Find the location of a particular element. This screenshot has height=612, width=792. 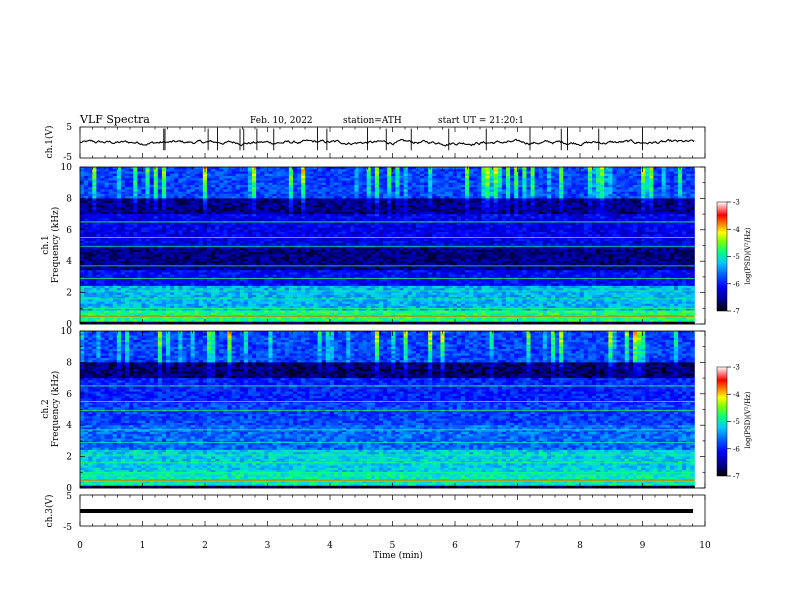

ch1-ytick-top: 5 is located at coordinates (69, 128).